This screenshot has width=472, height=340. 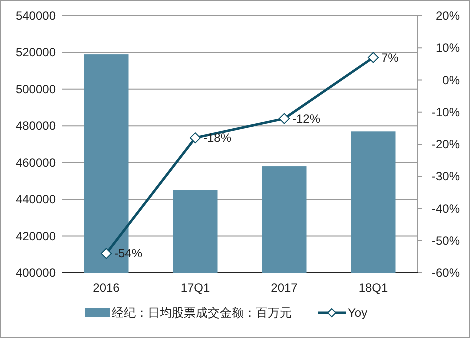 What do you see at coordinates (36, 236) in the screenshot?
I see `y-tick-label: 420000` at bounding box center [36, 236].